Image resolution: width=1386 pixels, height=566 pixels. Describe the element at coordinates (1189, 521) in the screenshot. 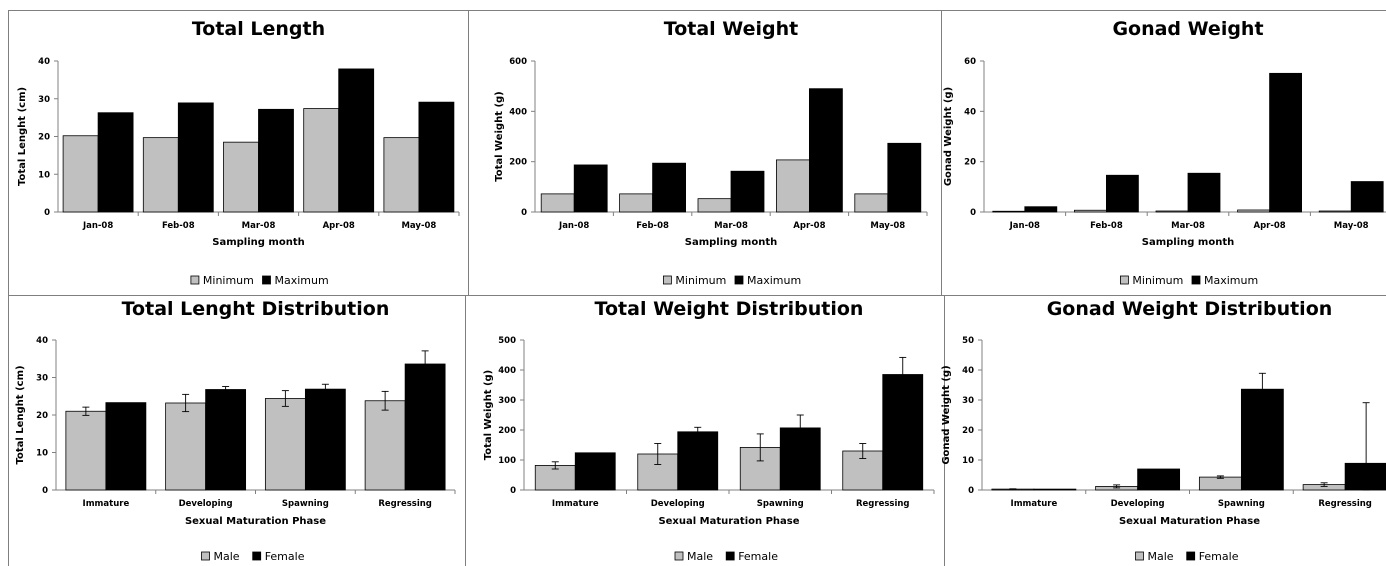

I see `x-axis-title: Sexual Maturation Phase` at that location.